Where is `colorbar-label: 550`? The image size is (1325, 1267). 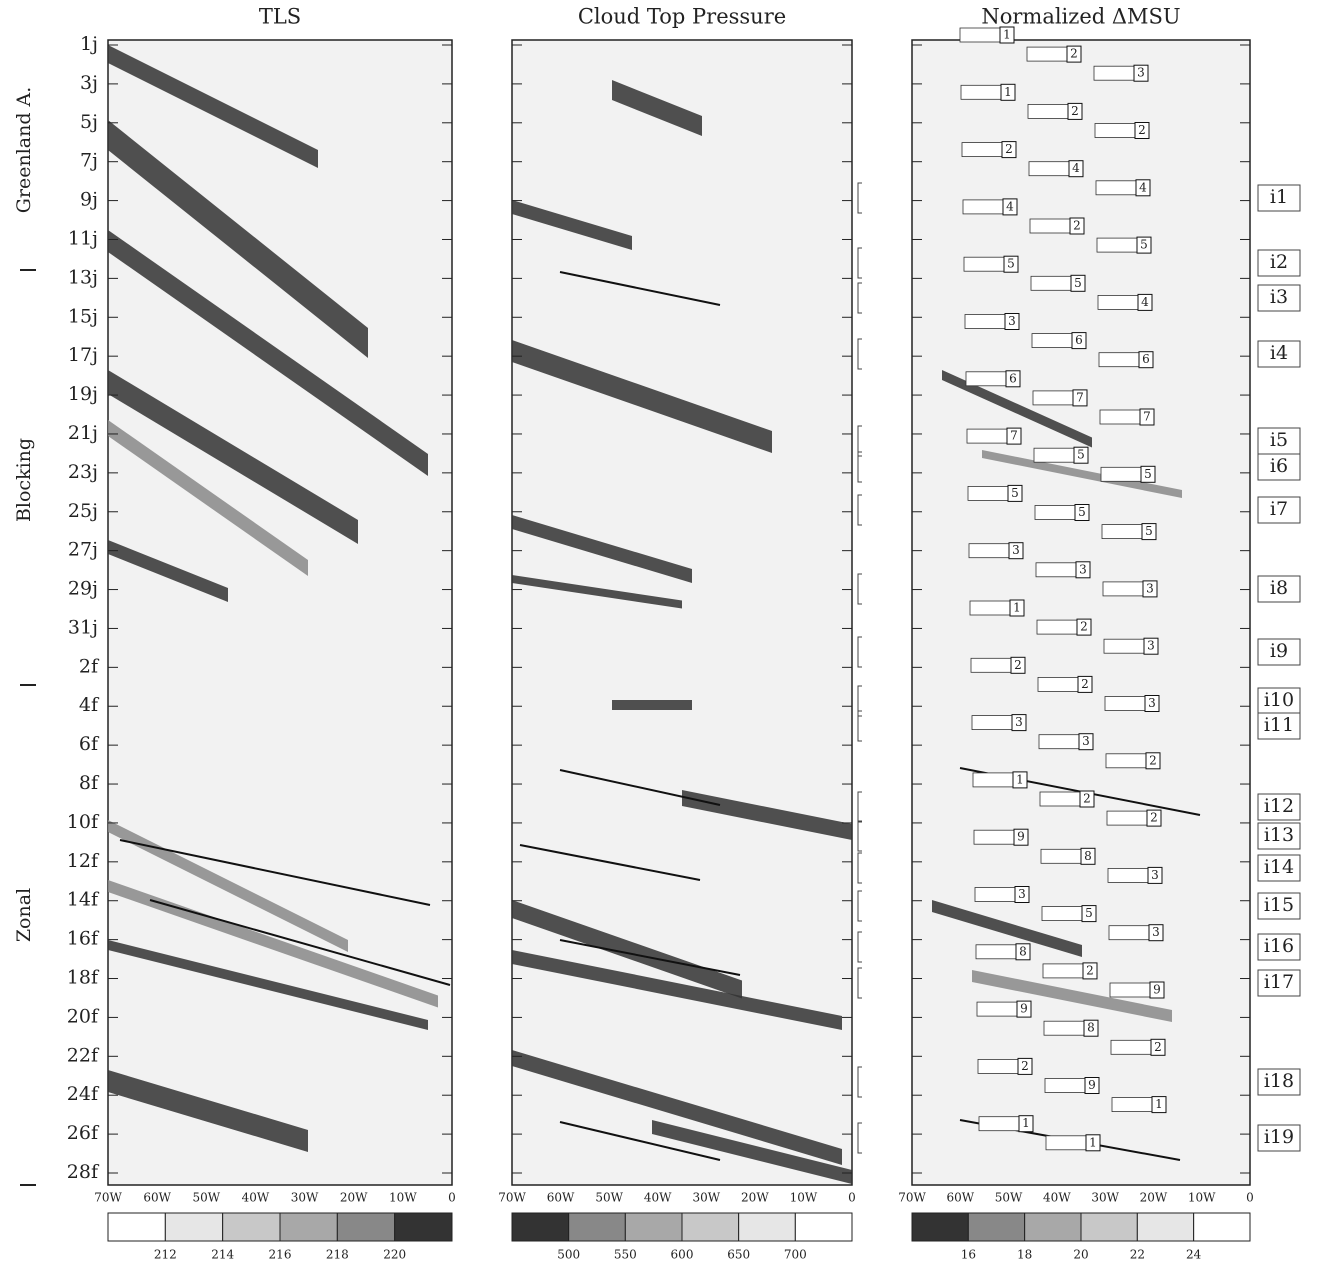
colorbar-label: 550 is located at coordinates (625, 1255).